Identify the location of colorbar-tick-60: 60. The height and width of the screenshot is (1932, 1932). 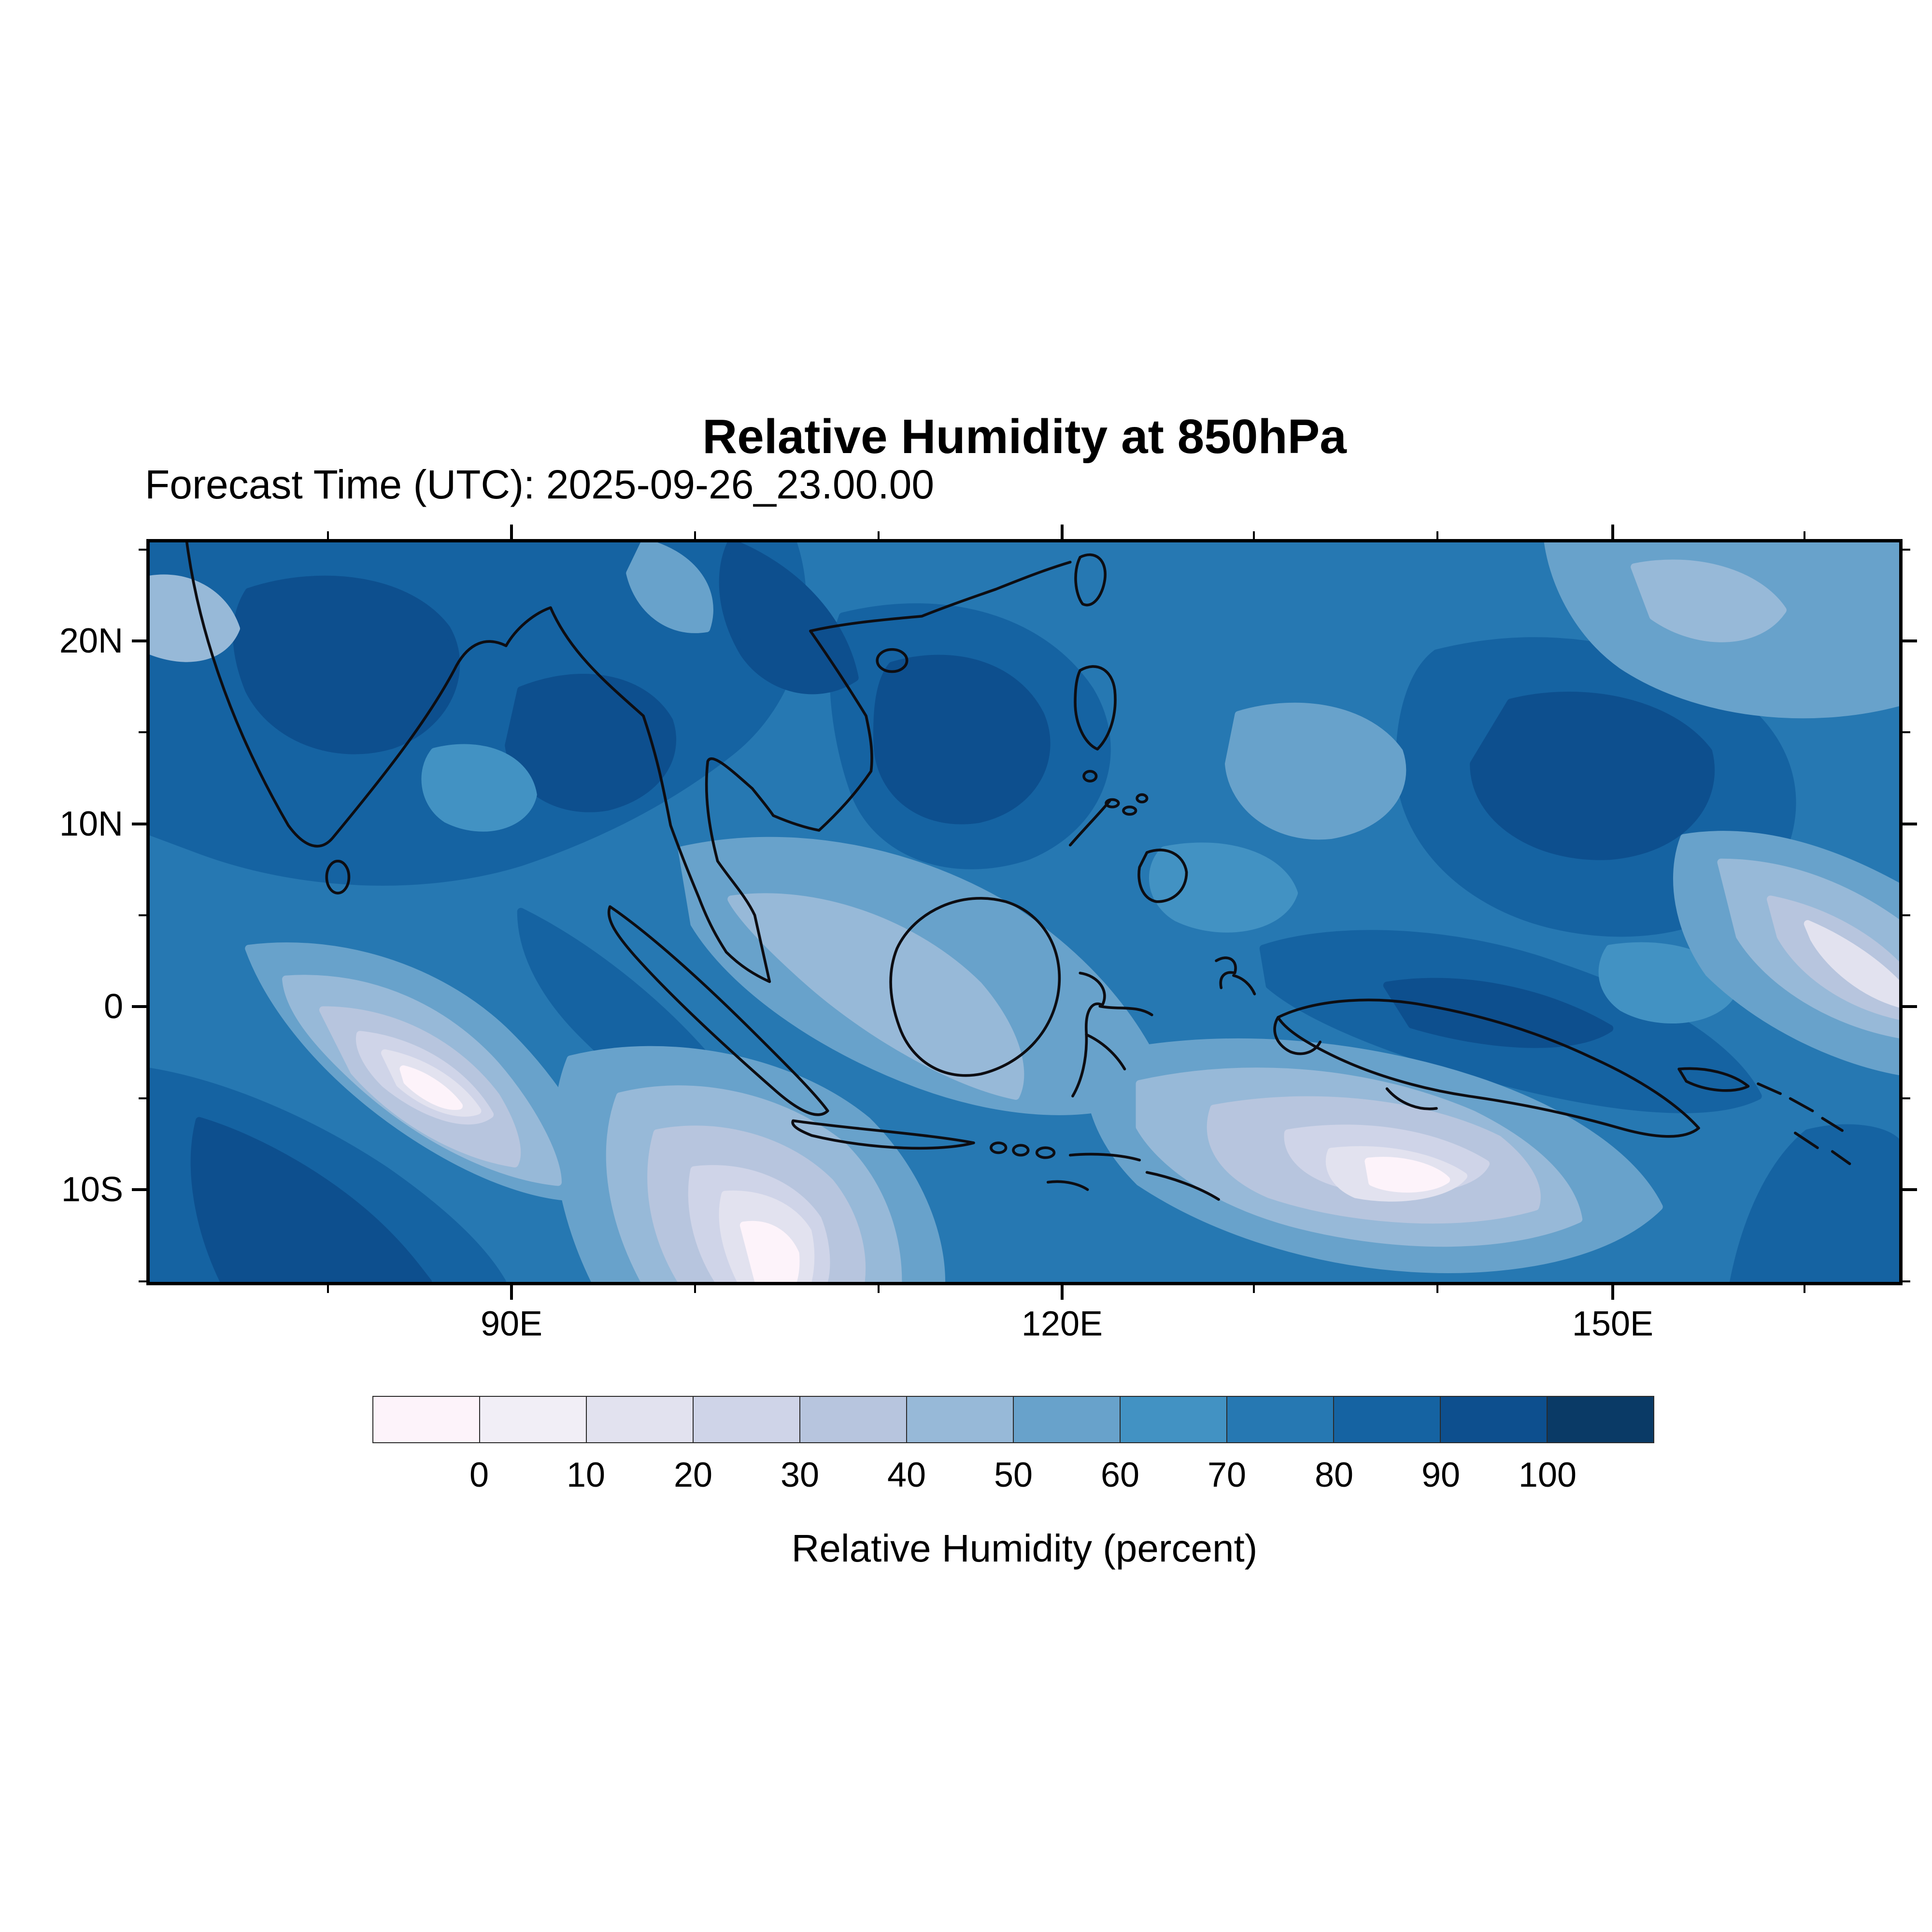
(1120, 1475).